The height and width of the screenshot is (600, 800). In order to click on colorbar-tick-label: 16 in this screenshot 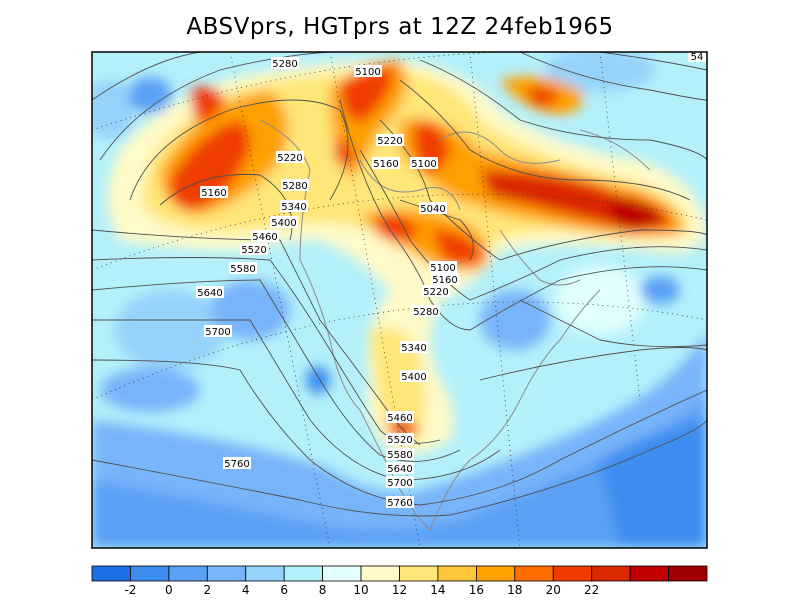, I will do `click(476, 590)`.